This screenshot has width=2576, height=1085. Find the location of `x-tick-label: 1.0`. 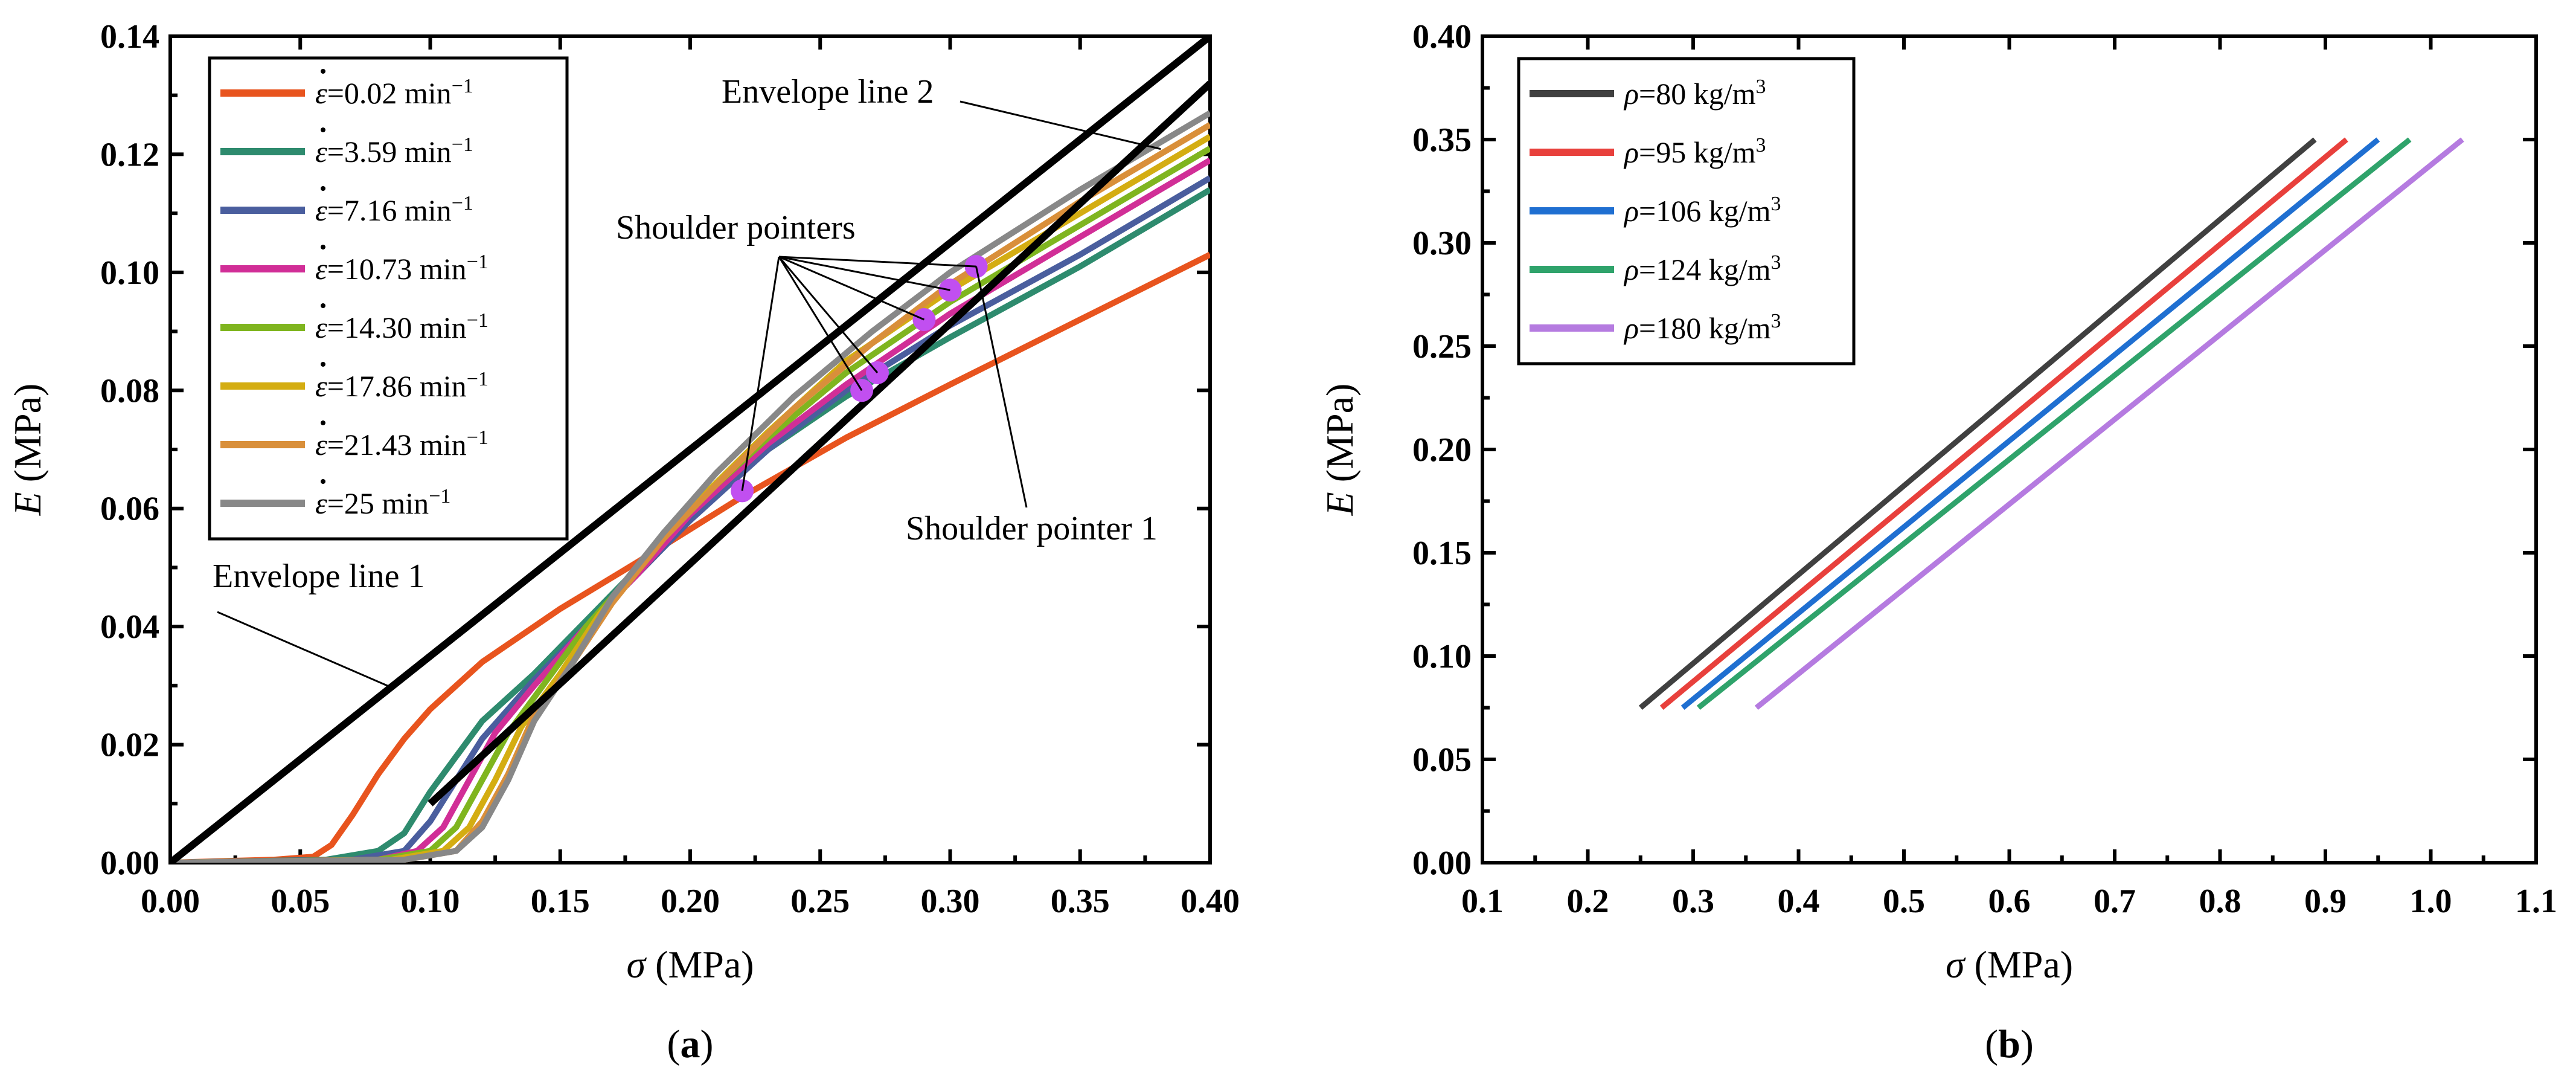

x-tick-label: 1.0 is located at coordinates (2431, 902).